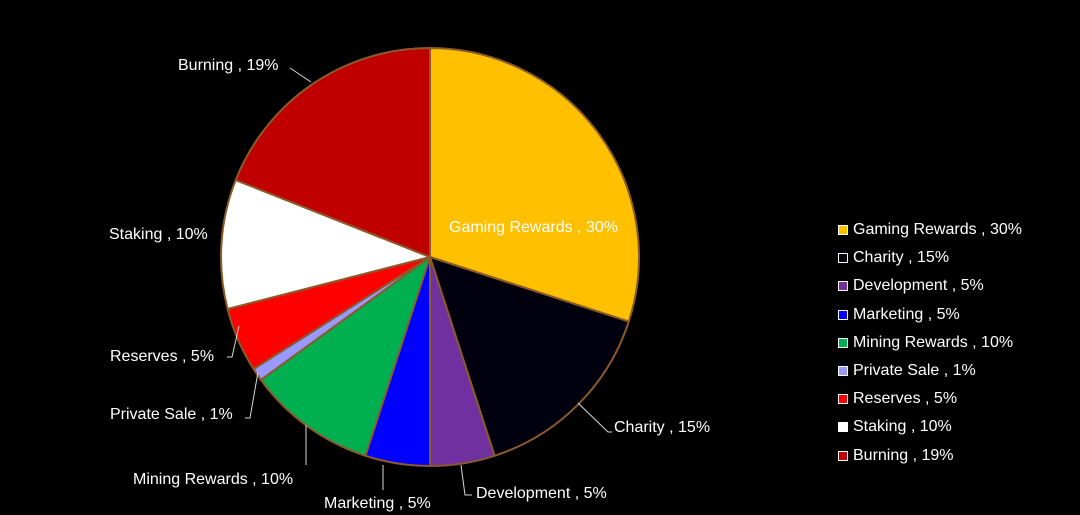  What do you see at coordinates (325, 244) in the screenshot?
I see `pie-slice-staking` at bounding box center [325, 244].